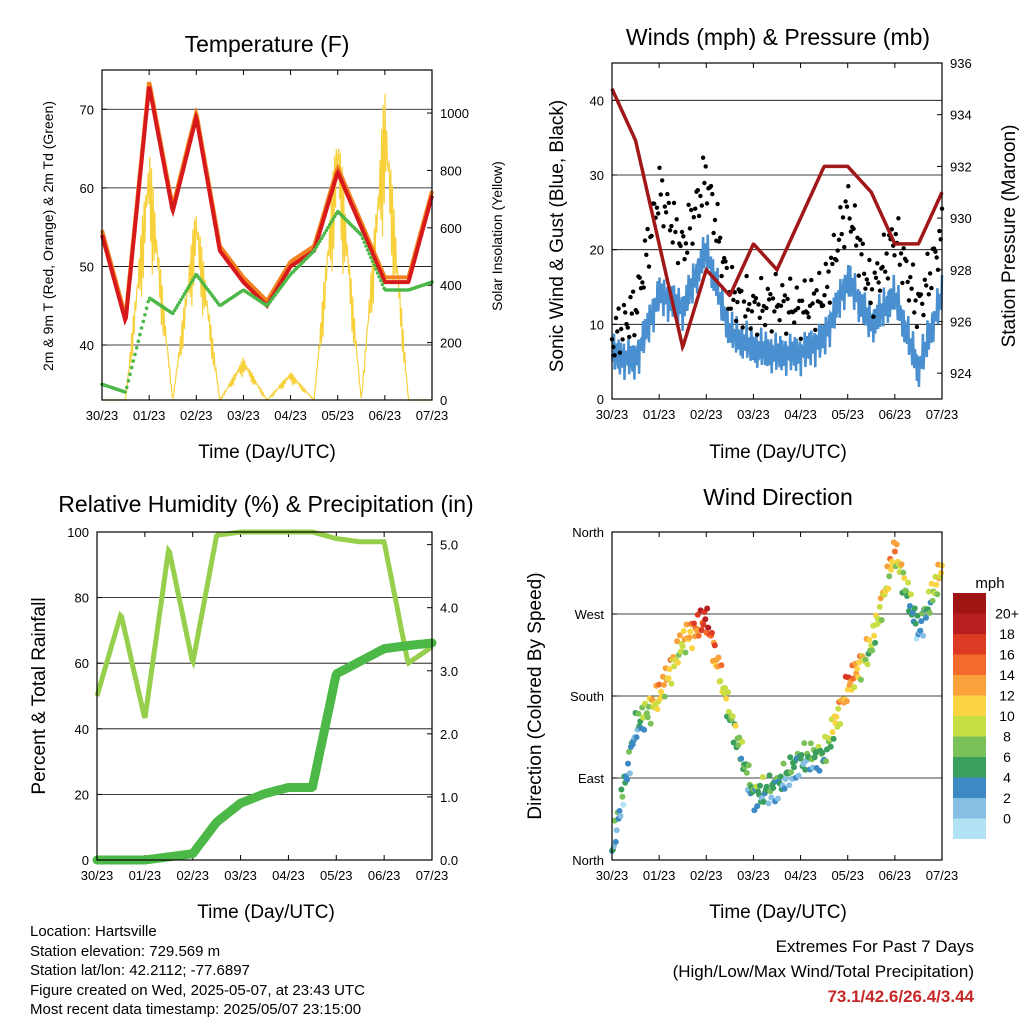  What do you see at coordinates (267, 247) in the screenshot?
I see `solar-insolation-line` at bounding box center [267, 247].